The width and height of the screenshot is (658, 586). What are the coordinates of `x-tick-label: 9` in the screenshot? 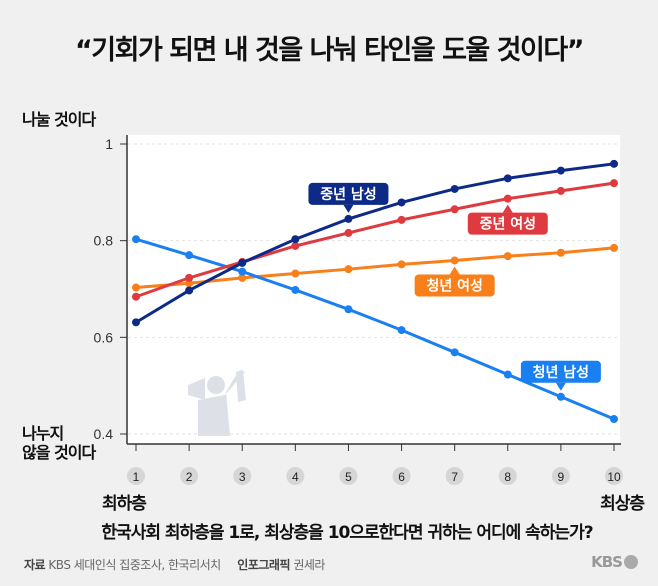 It's located at (561, 477).